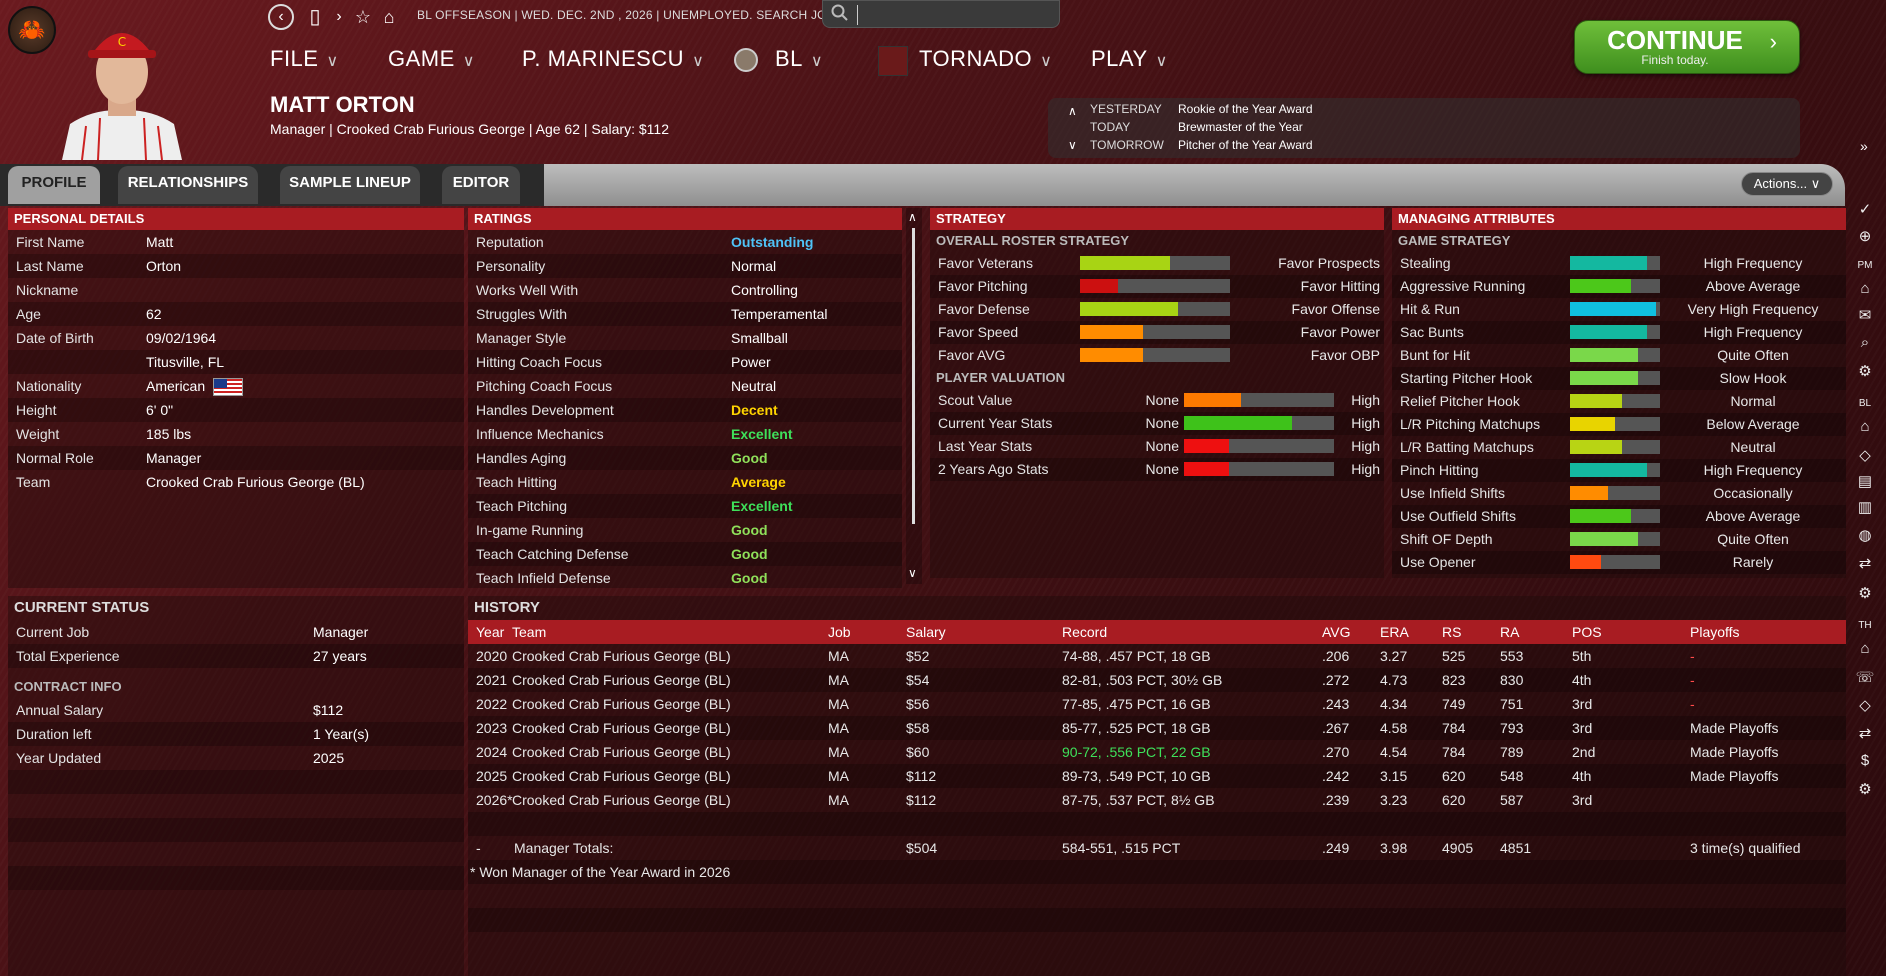 The height and width of the screenshot is (976, 1886). What do you see at coordinates (1865, 733) in the screenshot?
I see `transfer-icon: ⇄` at bounding box center [1865, 733].